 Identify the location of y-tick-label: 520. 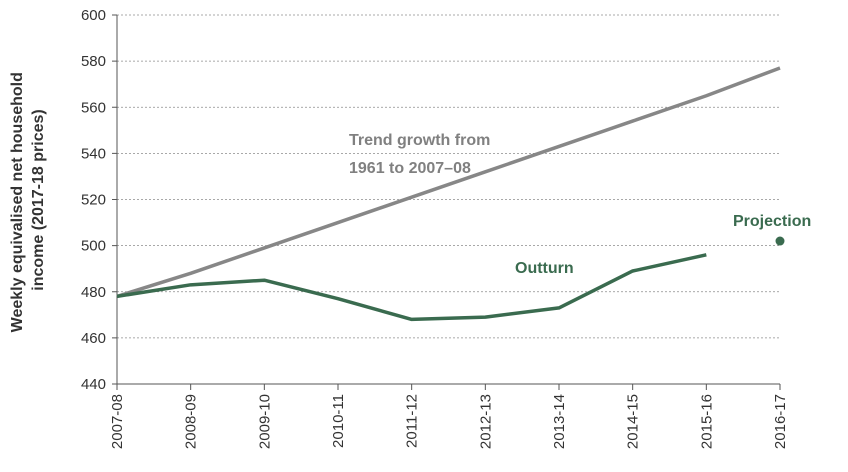
(93, 200).